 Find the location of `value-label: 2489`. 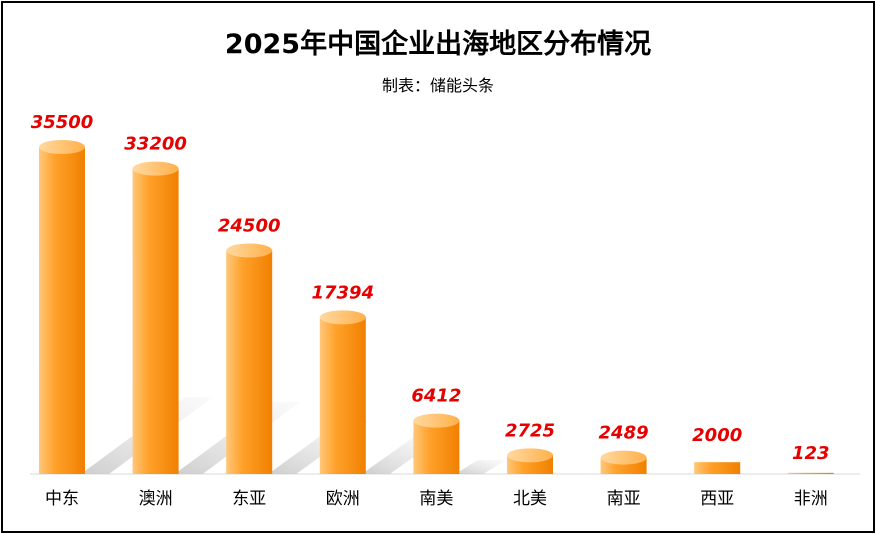

value-label: 2489 is located at coordinates (624, 433).